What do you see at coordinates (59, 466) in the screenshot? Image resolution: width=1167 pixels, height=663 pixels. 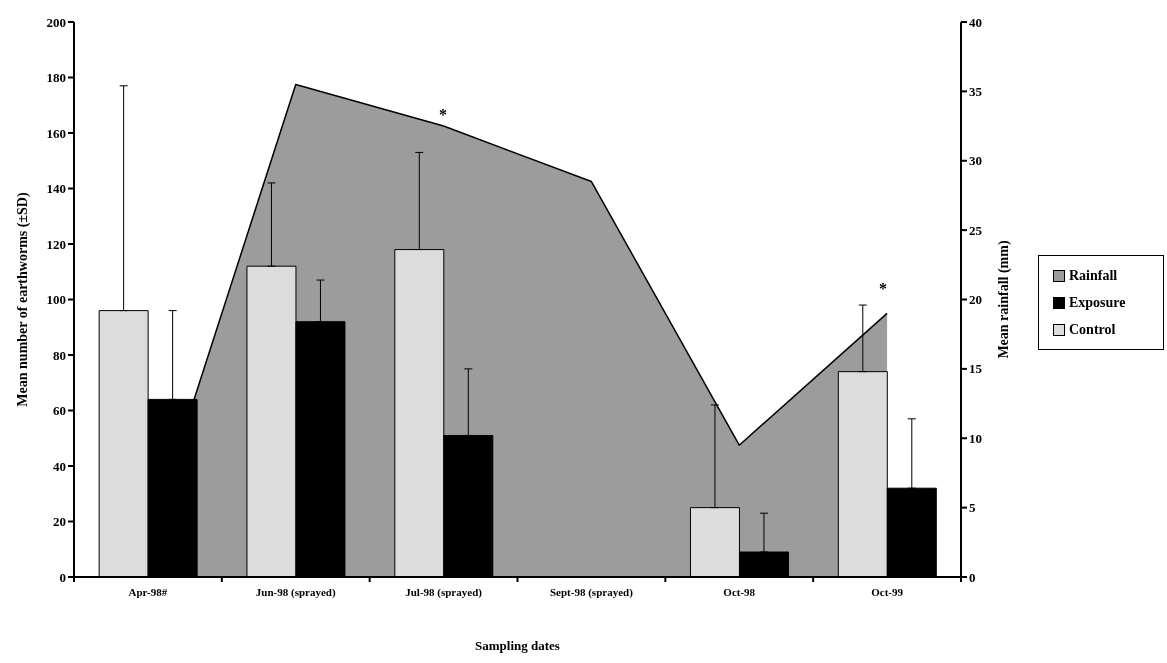 I see `y-tick-label: 40` at bounding box center [59, 466].